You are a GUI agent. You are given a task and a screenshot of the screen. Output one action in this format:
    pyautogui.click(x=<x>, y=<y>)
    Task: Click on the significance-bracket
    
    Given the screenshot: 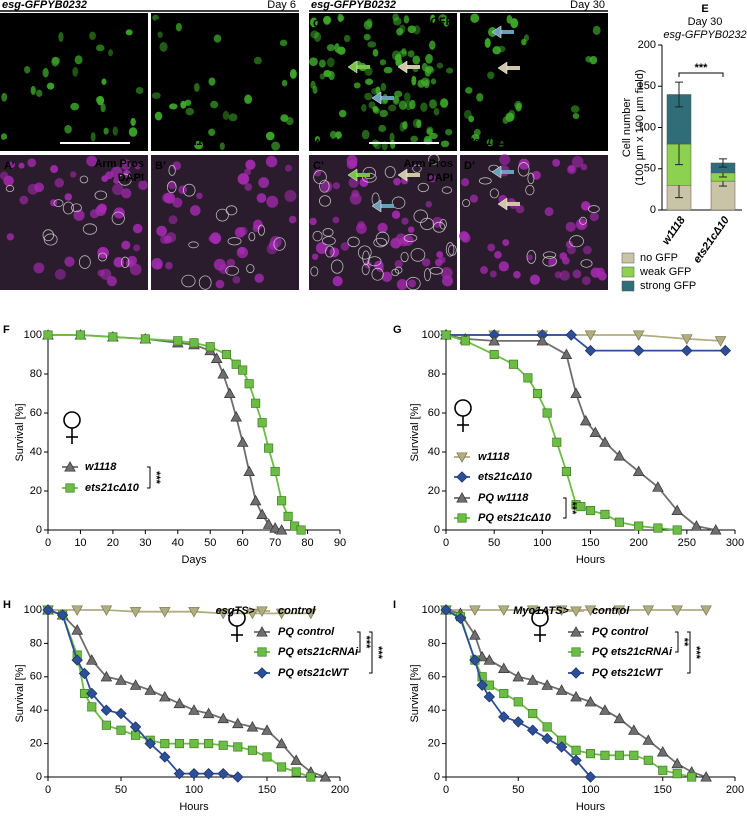 What is the action you would take?
    pyautogui.click(x=689, y=652)
    